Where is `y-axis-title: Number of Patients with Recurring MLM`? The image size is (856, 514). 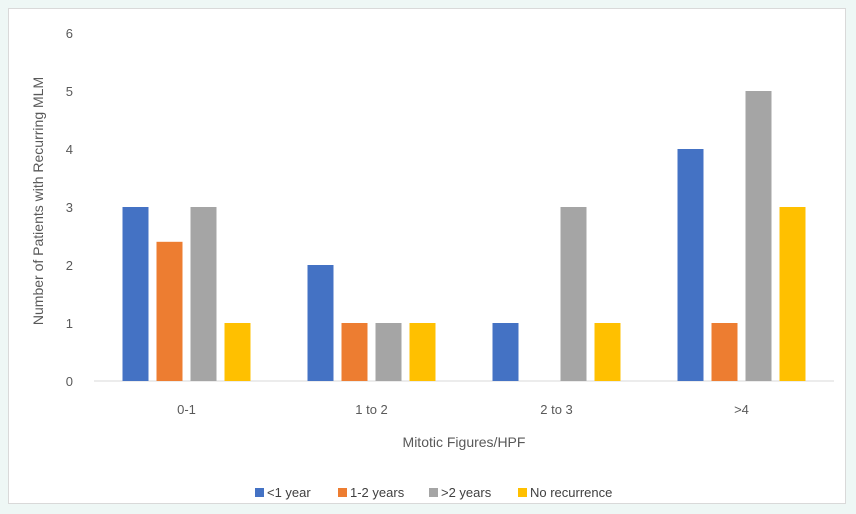
y-axis-title: Number of Patients with Recurring MLM is located at coordinates (38, 201).